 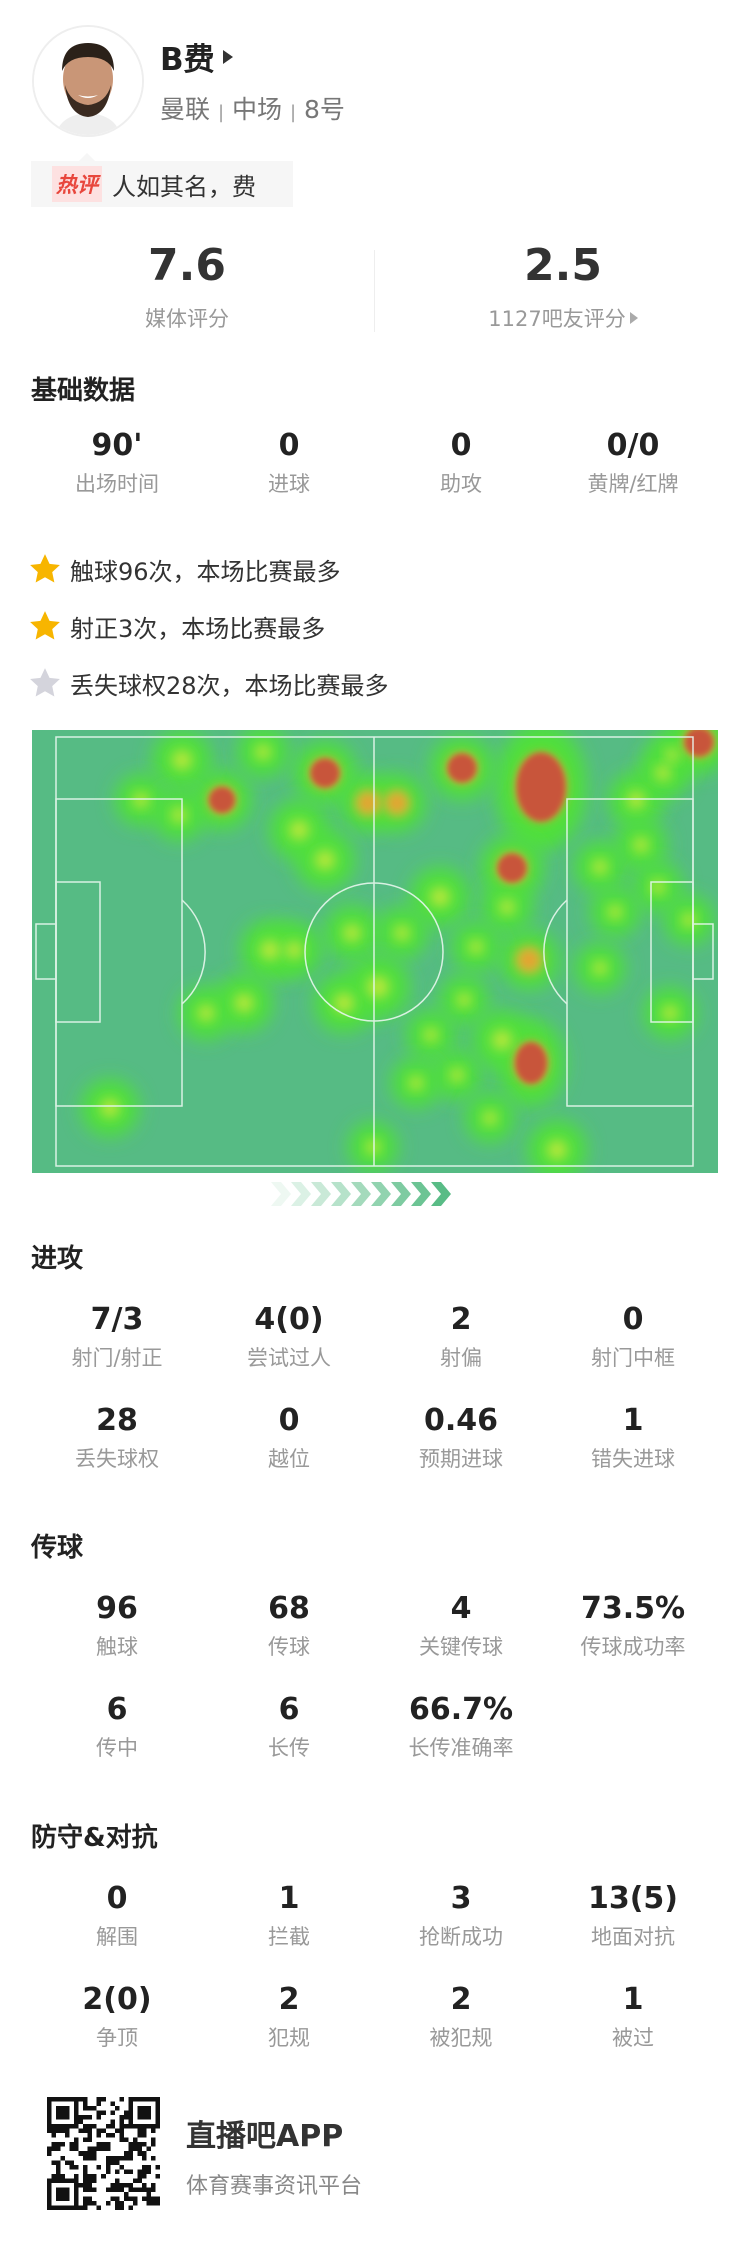 What do you see at coordinates (187, 319) in the screenshot?
I see `media-rating-label: 媒体评分` at bounding box center [187, 319].